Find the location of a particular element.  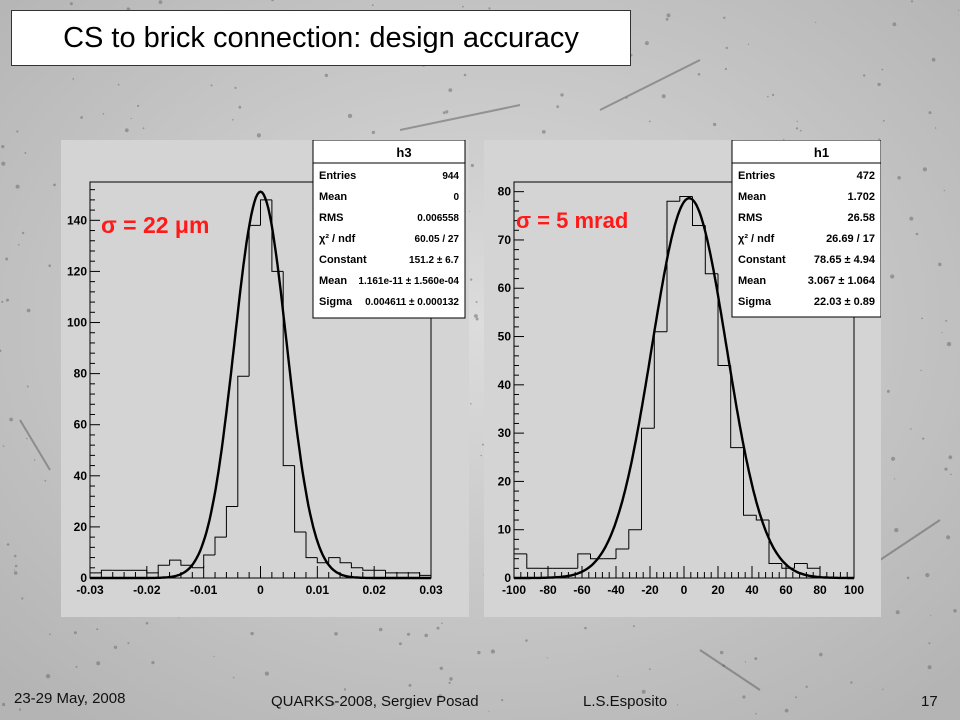

chart-1-stats-label: Sigma is located at coordinates (755, 302).